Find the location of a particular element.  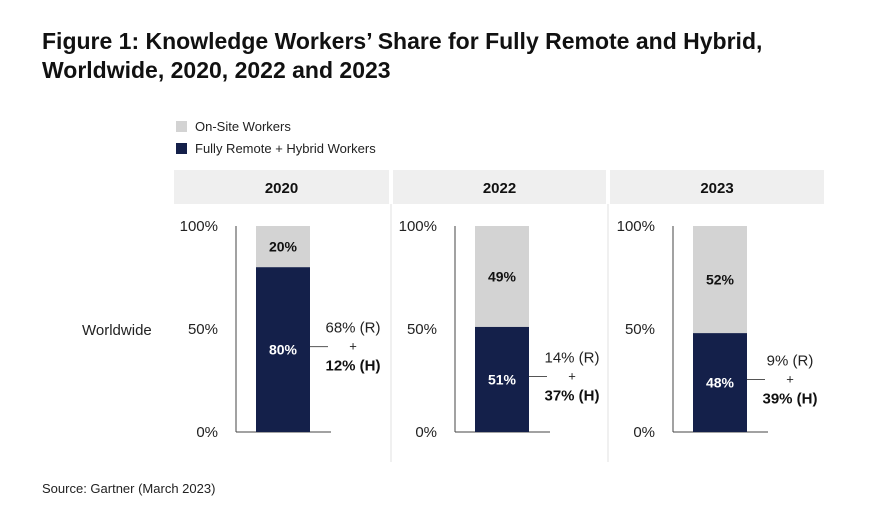

bar-label-remote-hybrid-2022: 51% is located at coordinates (502, 379).